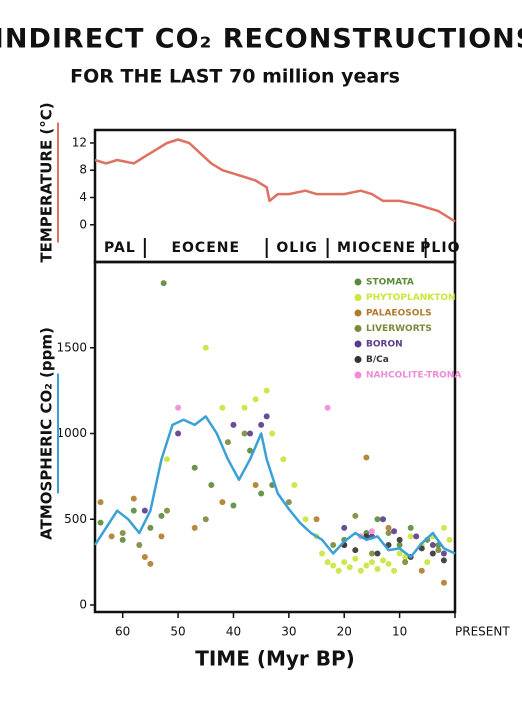  Describe the element at coordinates (411, 298) in the screenshot. I see `legend-label: PHYTOPLANKTON` at that location.